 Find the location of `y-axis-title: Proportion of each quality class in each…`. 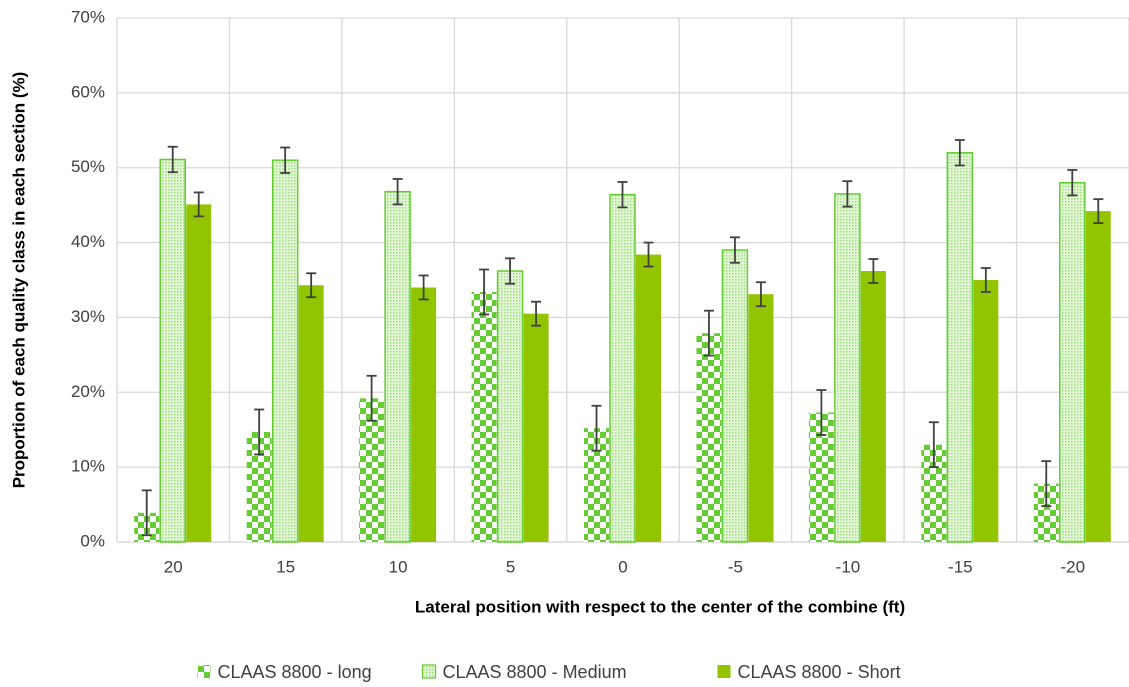

y-axis-title: Proportion of each quality class in each… is located at coordinates (18, 280).